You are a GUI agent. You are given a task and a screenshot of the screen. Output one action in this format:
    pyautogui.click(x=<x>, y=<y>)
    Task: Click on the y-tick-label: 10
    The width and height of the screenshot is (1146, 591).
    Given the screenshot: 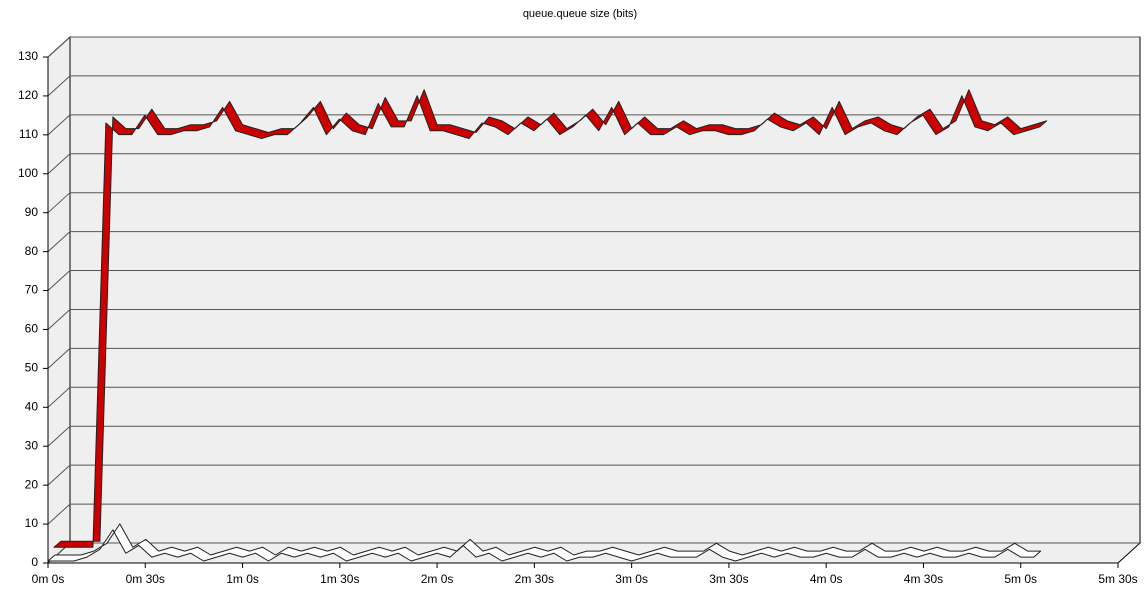 What is the action you would take?
    pyautogui.click(x=32, y=523)
    